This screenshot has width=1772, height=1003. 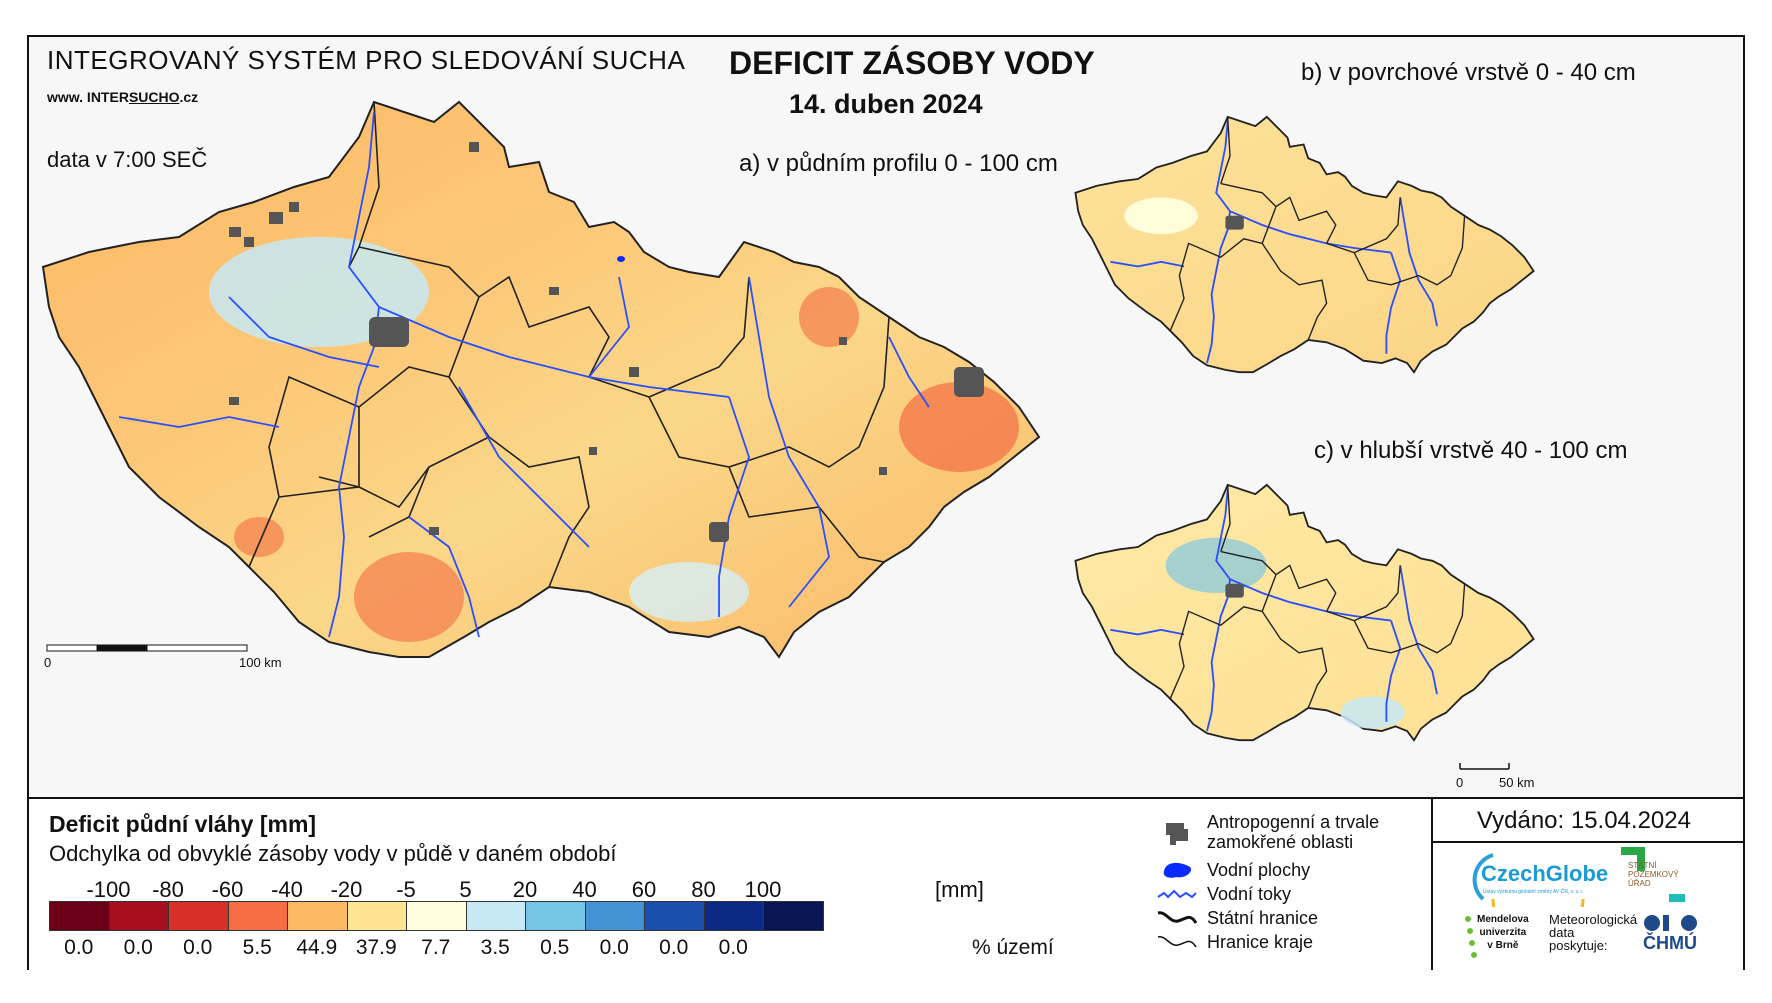 What do you see at coordinates (1317, 596) in the screenshot?
I see `region-borders-c` at bounding box center [1317, 596].